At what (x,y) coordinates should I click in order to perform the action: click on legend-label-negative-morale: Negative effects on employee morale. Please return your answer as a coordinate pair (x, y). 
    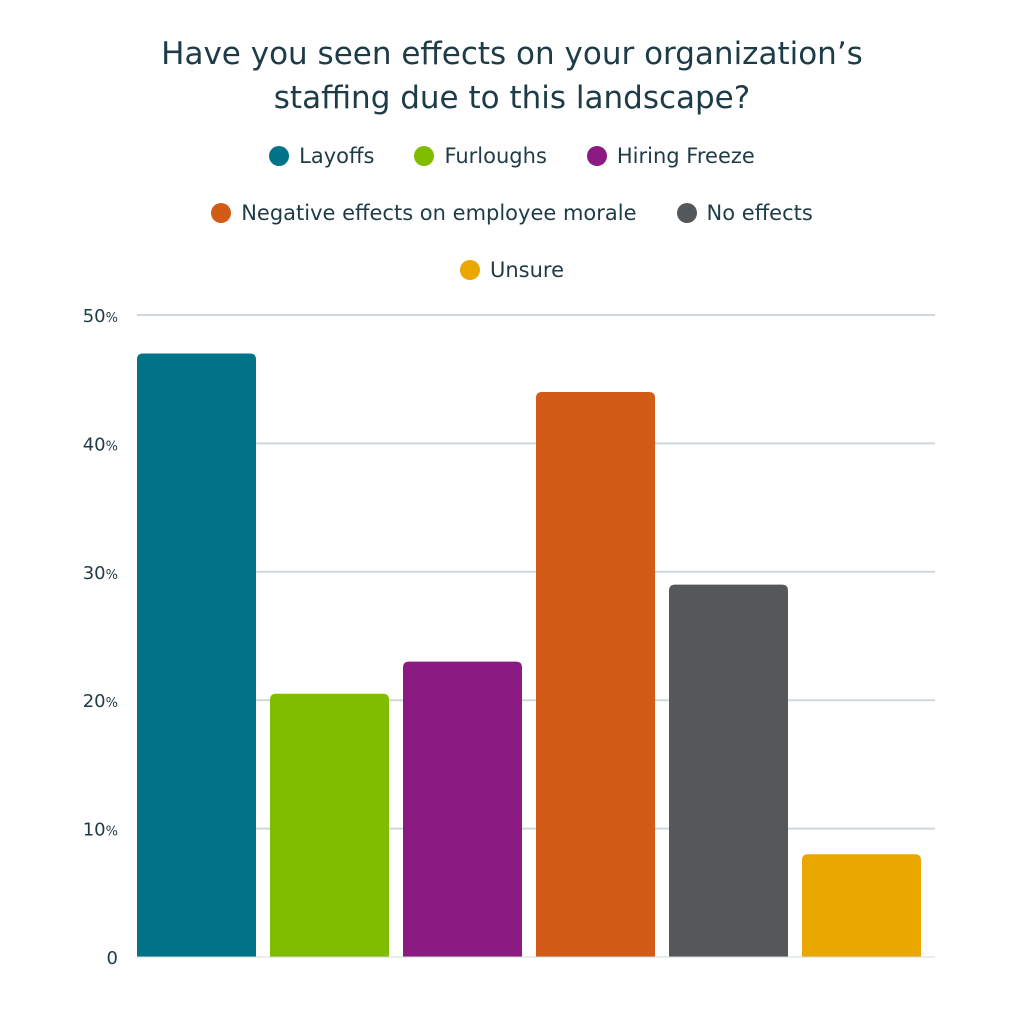
    Looking at the image, I should click on (439, 213).